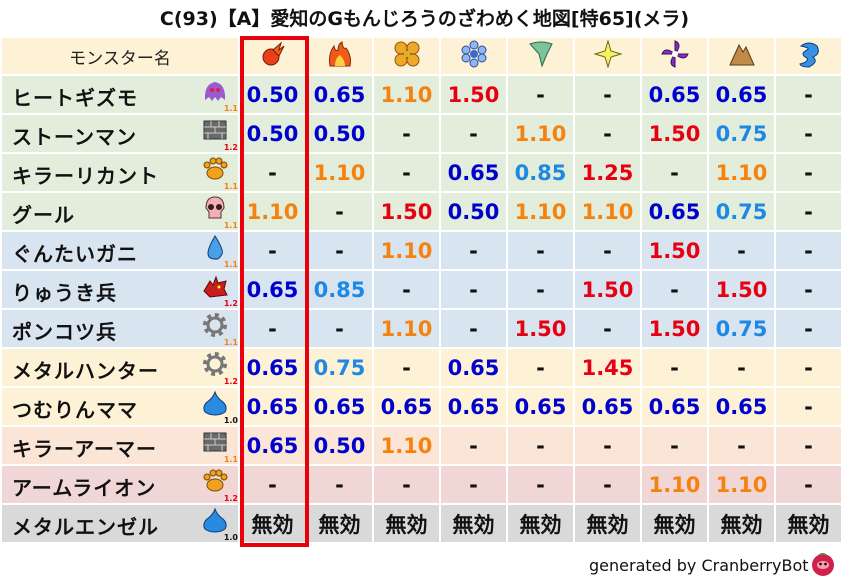 The height and width of the screenshot is (583, 849). Describe the element at coordinates (741, 211) in the screenshot. I see `resistance-value: 0.75` at that location.